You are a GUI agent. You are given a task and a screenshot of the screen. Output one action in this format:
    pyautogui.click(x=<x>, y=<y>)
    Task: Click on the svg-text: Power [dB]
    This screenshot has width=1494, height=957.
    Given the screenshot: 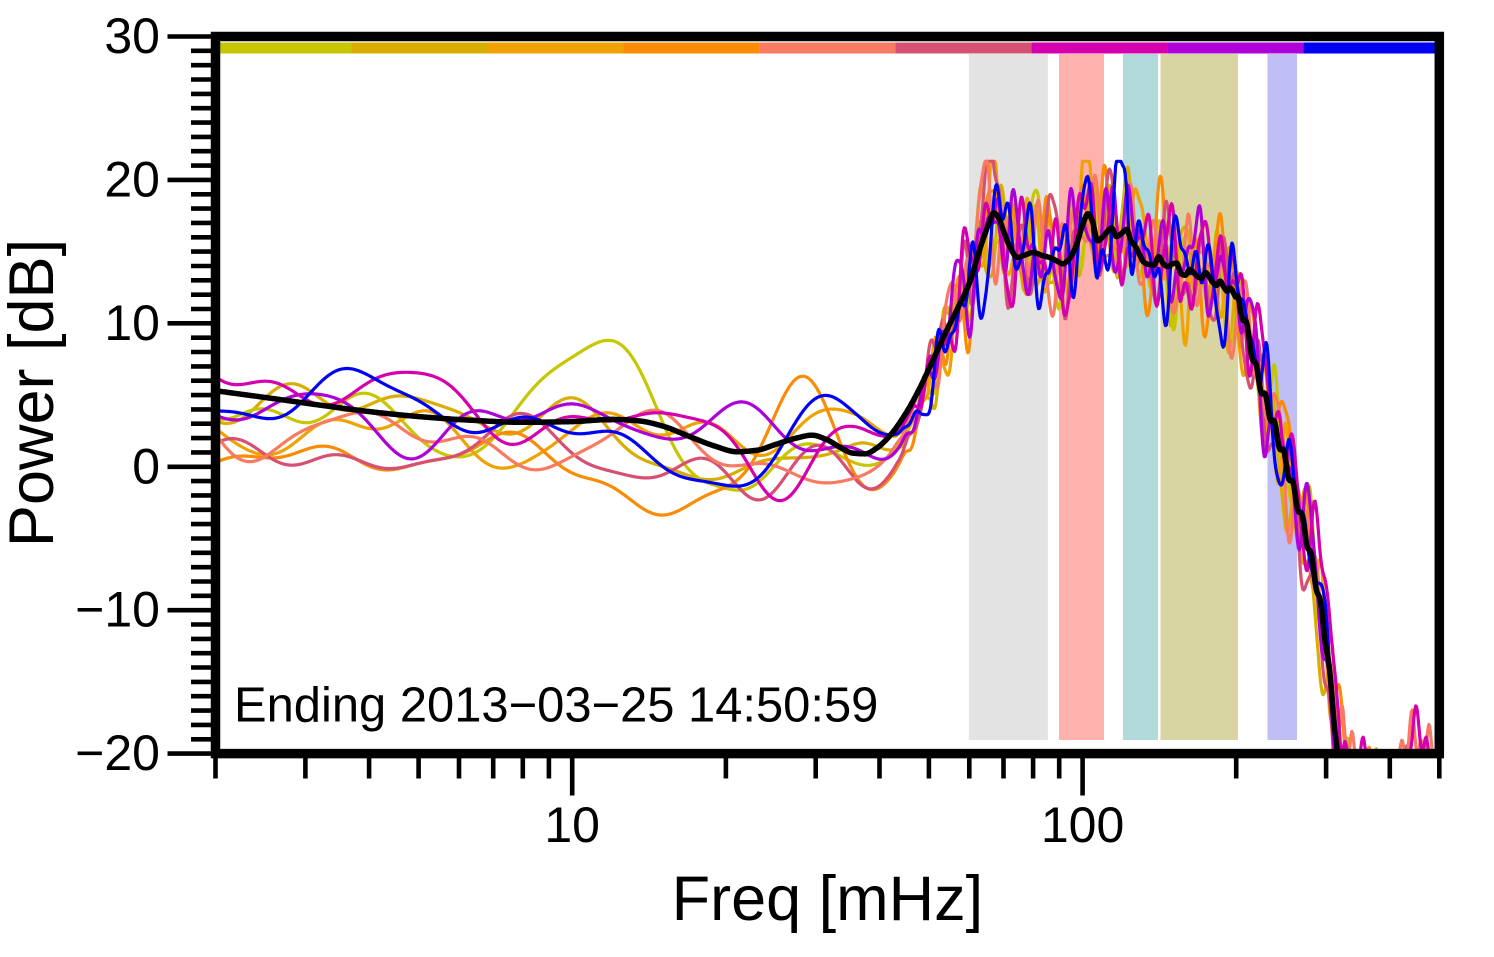 What is the action you would take?
    pyautogui.click(x=33, y=393)
    